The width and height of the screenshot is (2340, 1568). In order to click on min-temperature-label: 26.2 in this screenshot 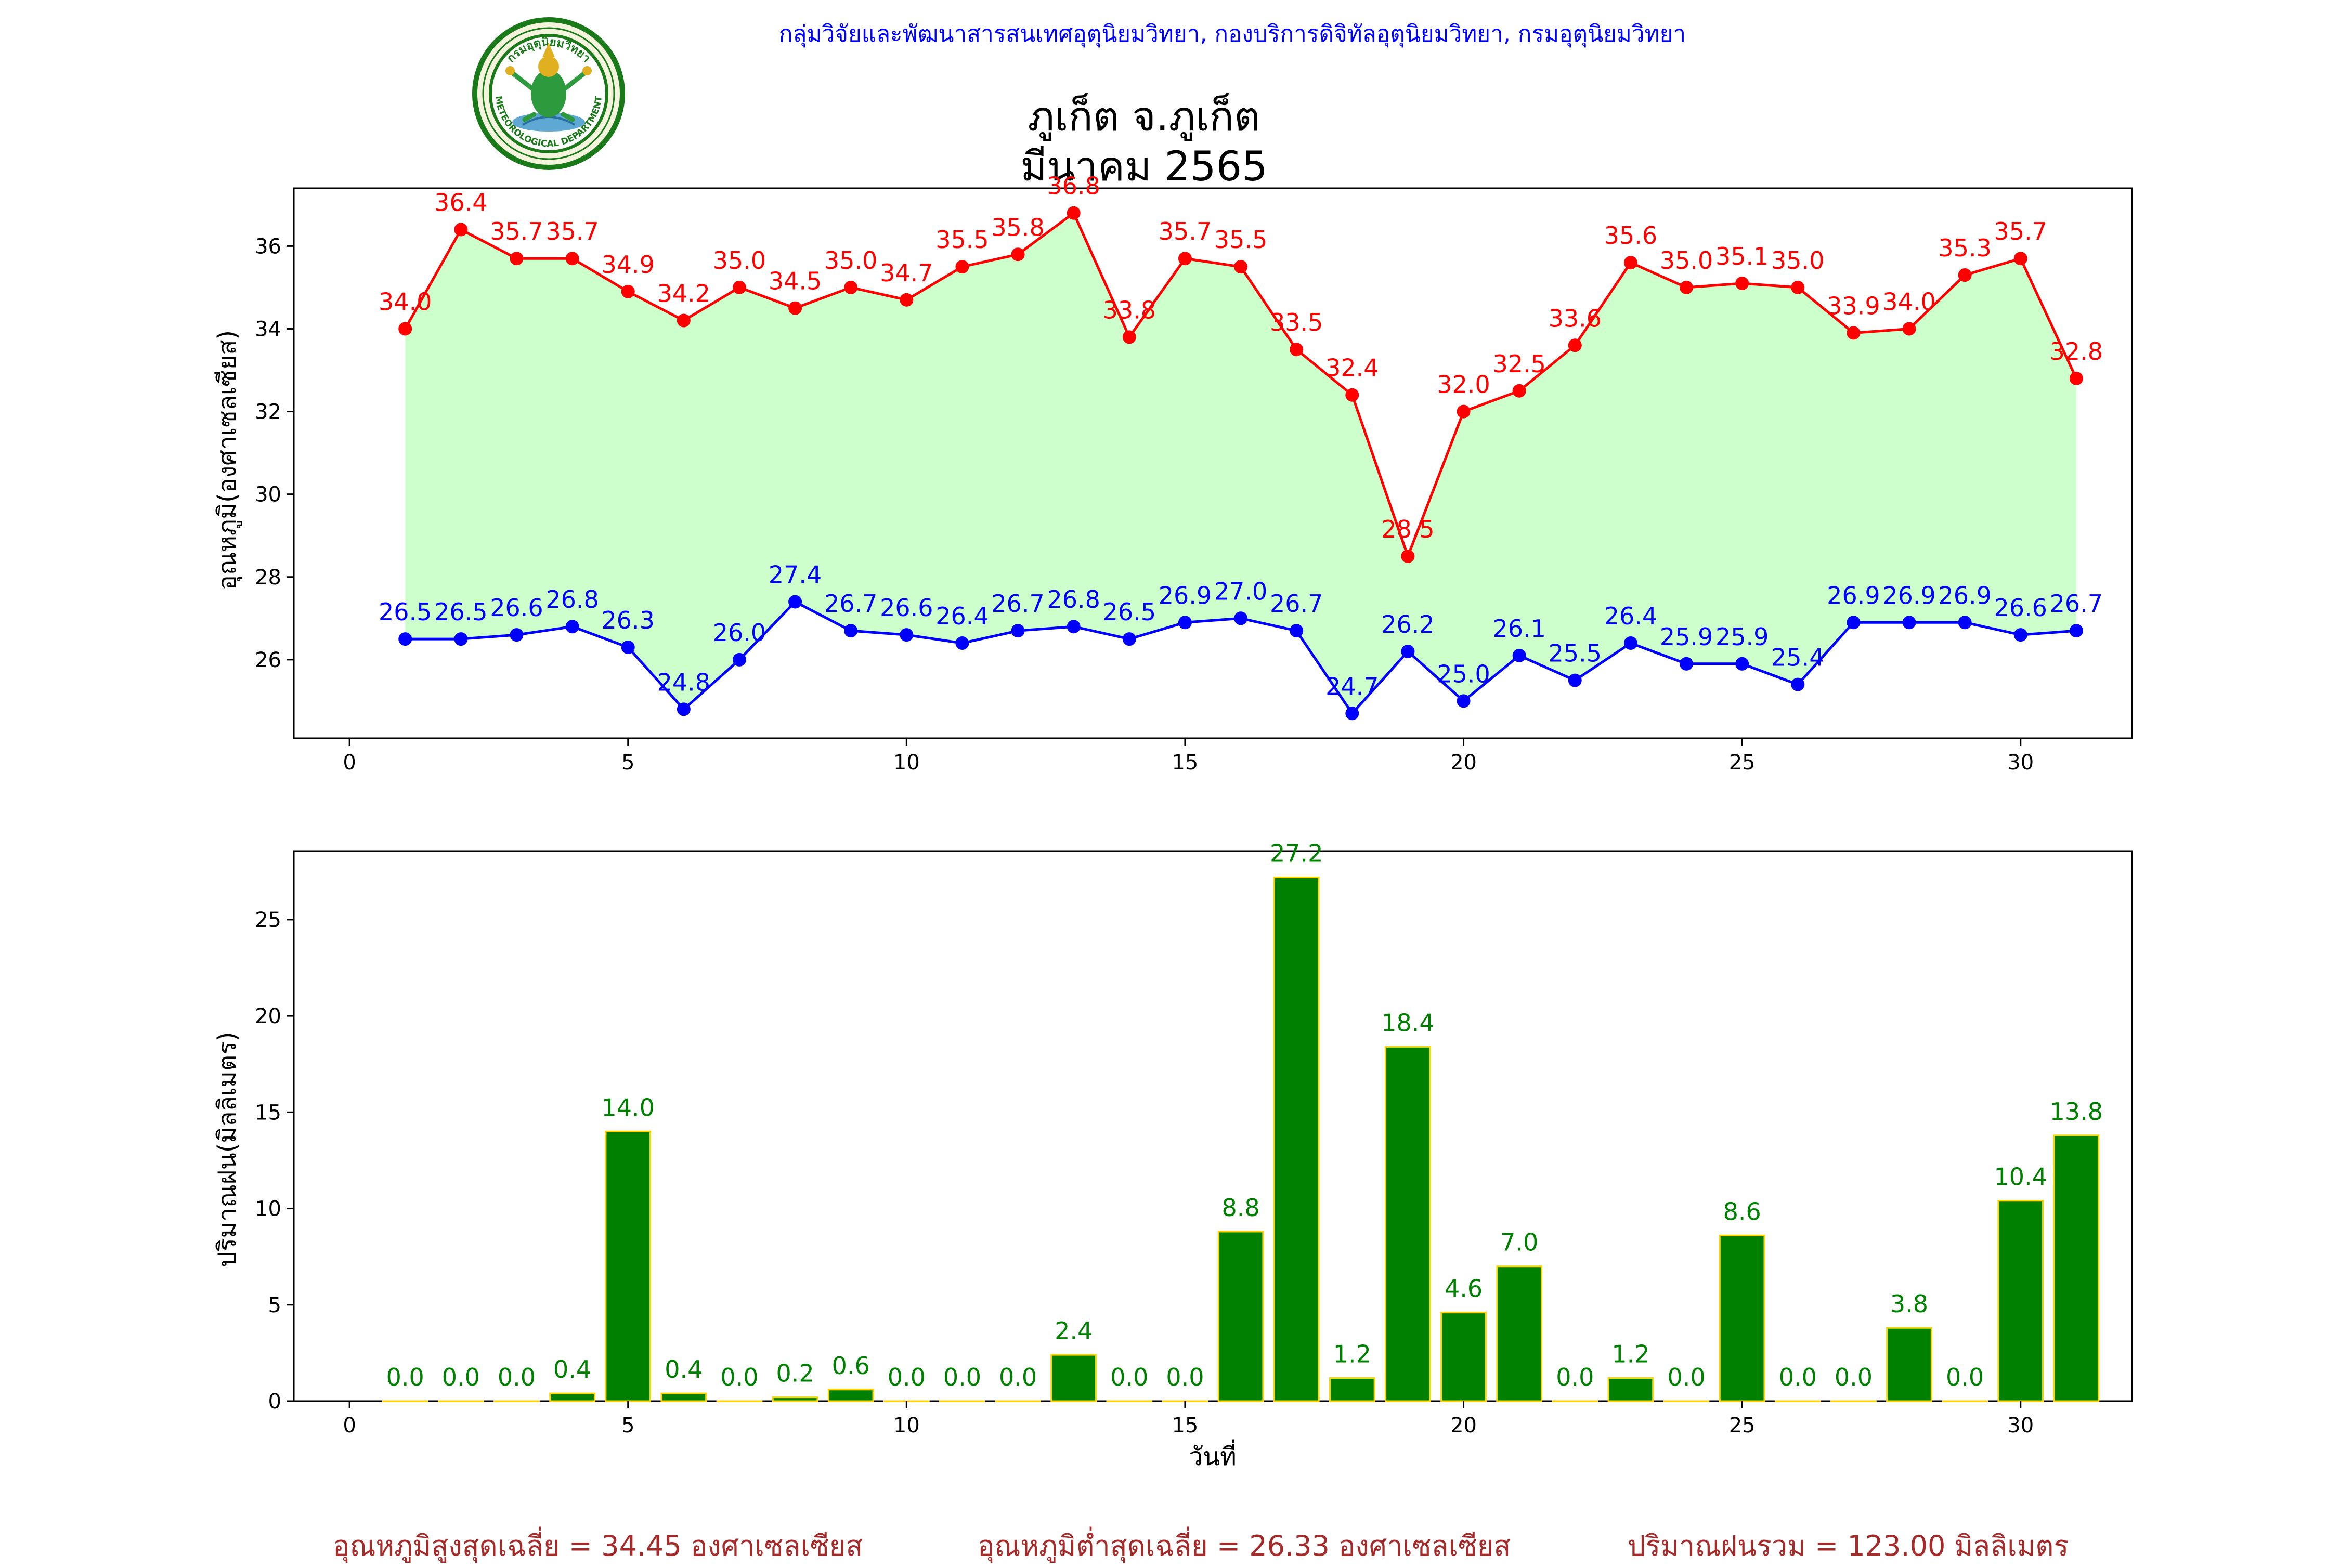, I will do `click(1408, 624)`.